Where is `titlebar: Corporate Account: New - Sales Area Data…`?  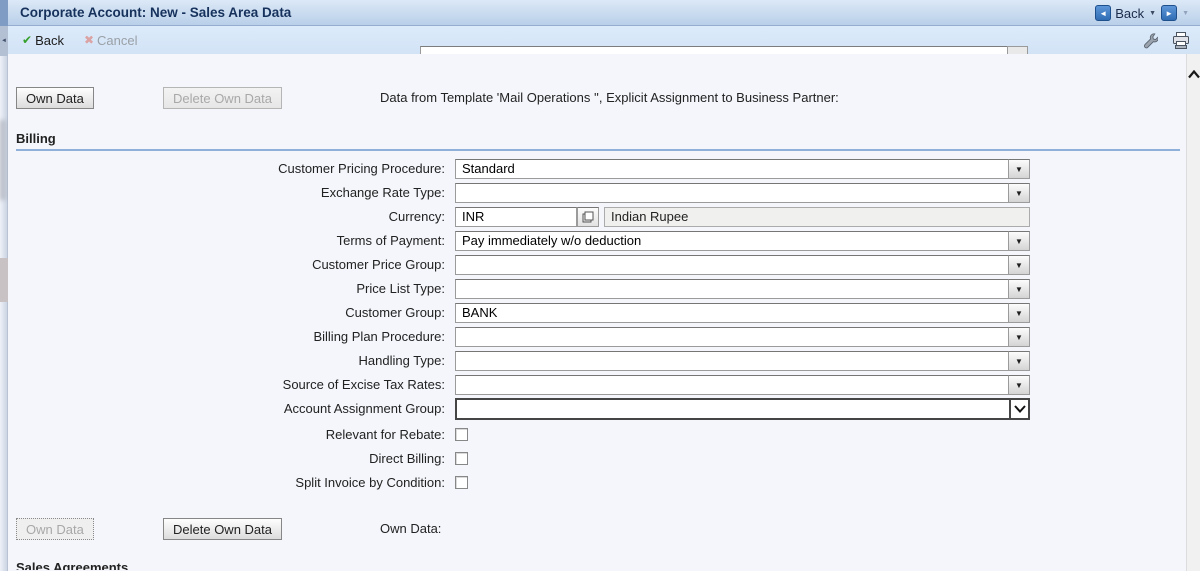 titlebar: Corporate Account: New - Sales Area Data… is located at coordinates (604, 13).